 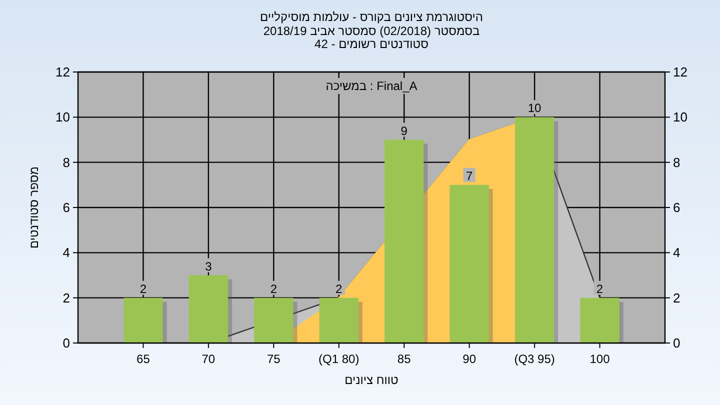 What do you see at coordinates (676, 207) in the screenshot?
I see `y2-tick-label: 6` at bounding box center [676, 207].